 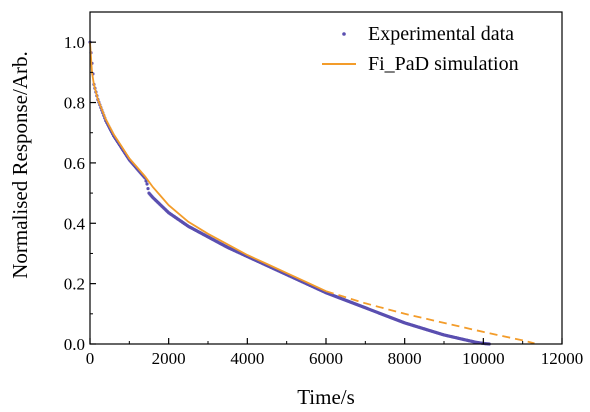 What do you see at coordinates (405, 358) in the screenshot?
I see `x-tick-label: 8000` at bounding box center [405, 358].